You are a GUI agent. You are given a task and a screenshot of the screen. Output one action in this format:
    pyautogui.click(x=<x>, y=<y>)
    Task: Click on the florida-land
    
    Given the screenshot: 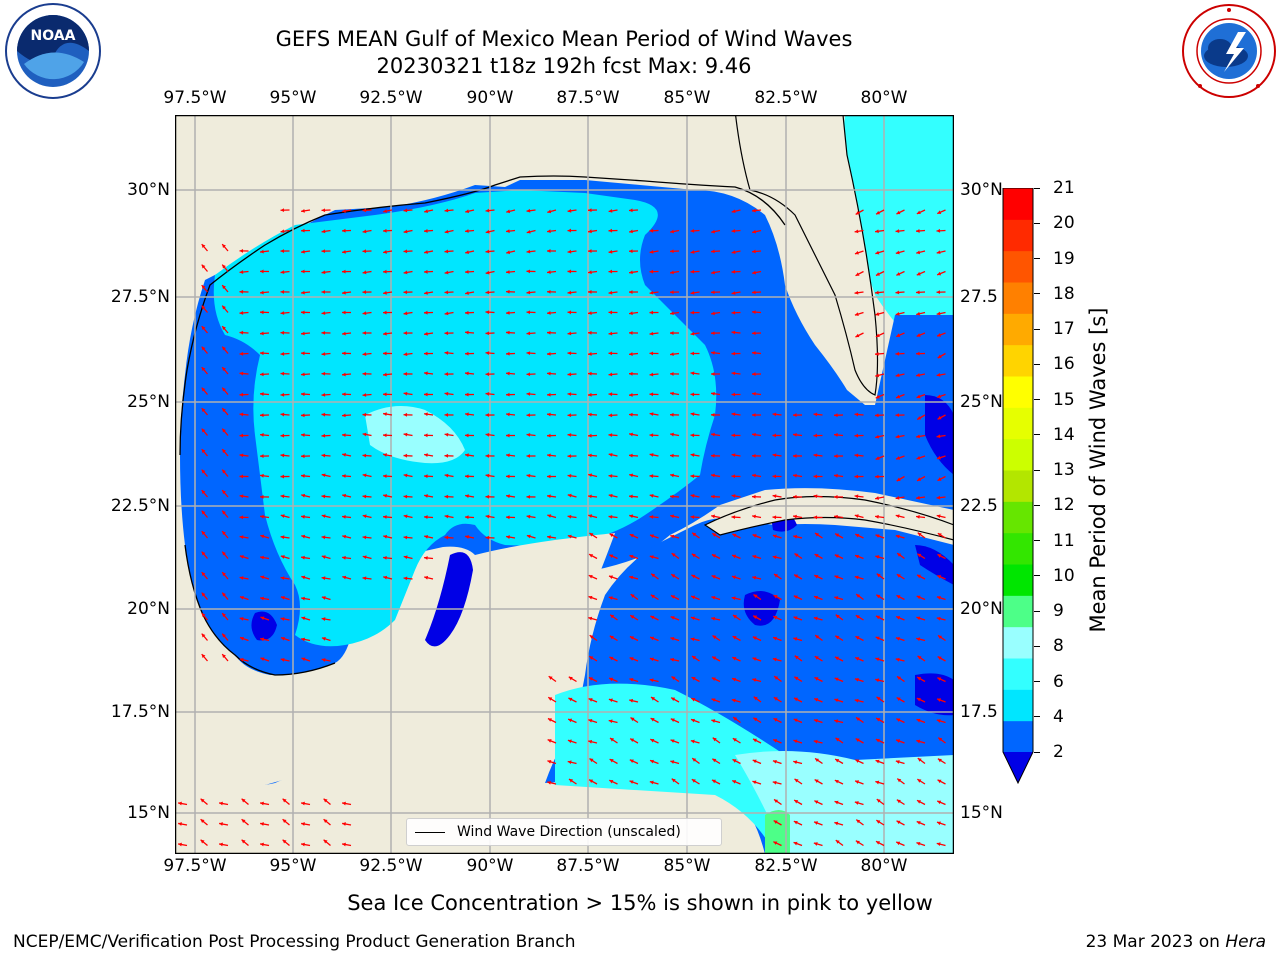 What is the action you would take?
    pyautogui.click(x=844, y=255)
    